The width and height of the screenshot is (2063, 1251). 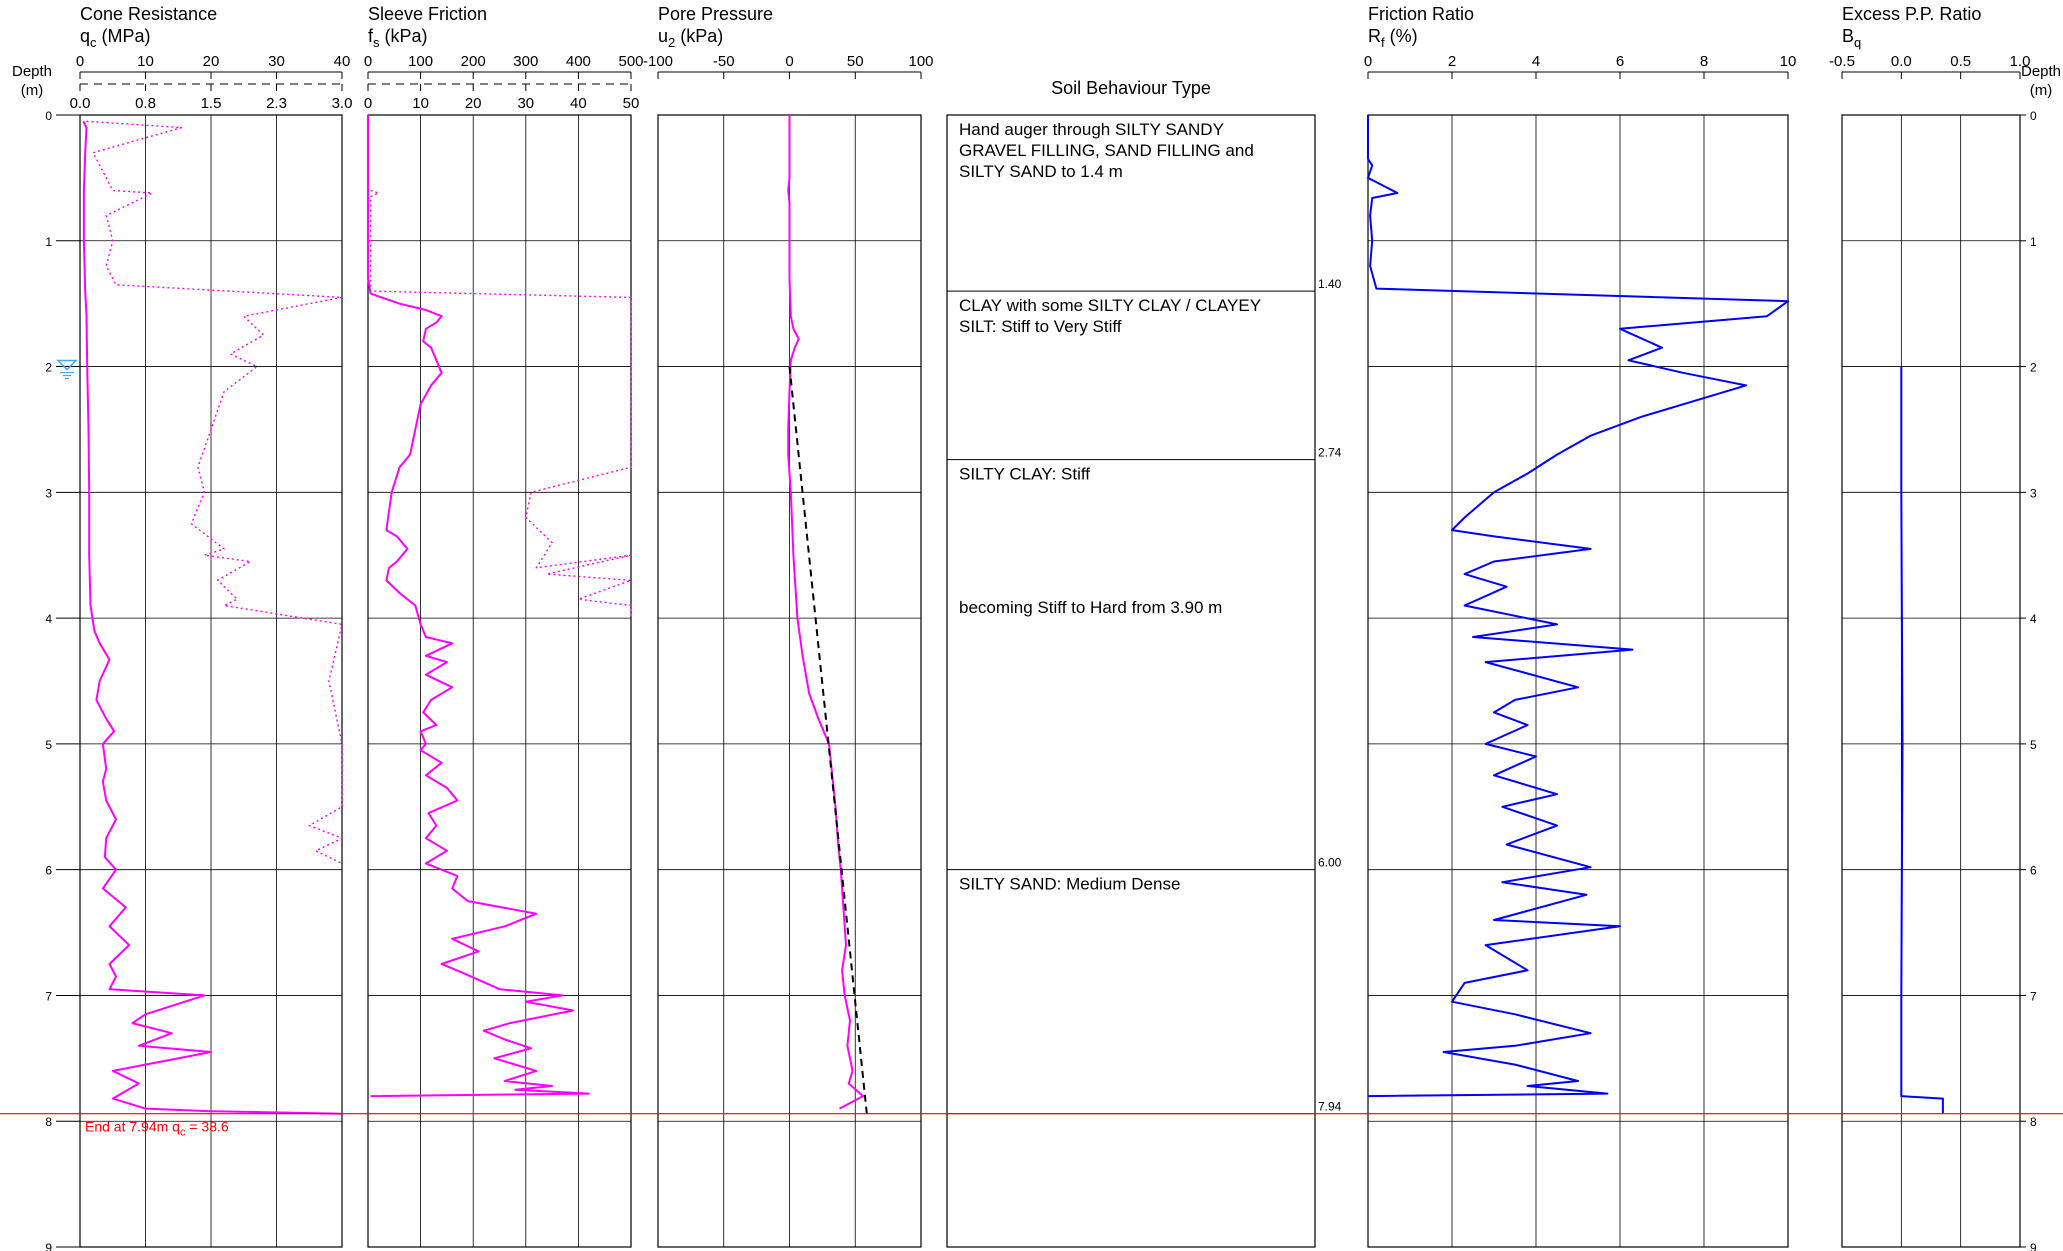 I want to click on depth-tick-label: 4, so click(x=48, y=619).